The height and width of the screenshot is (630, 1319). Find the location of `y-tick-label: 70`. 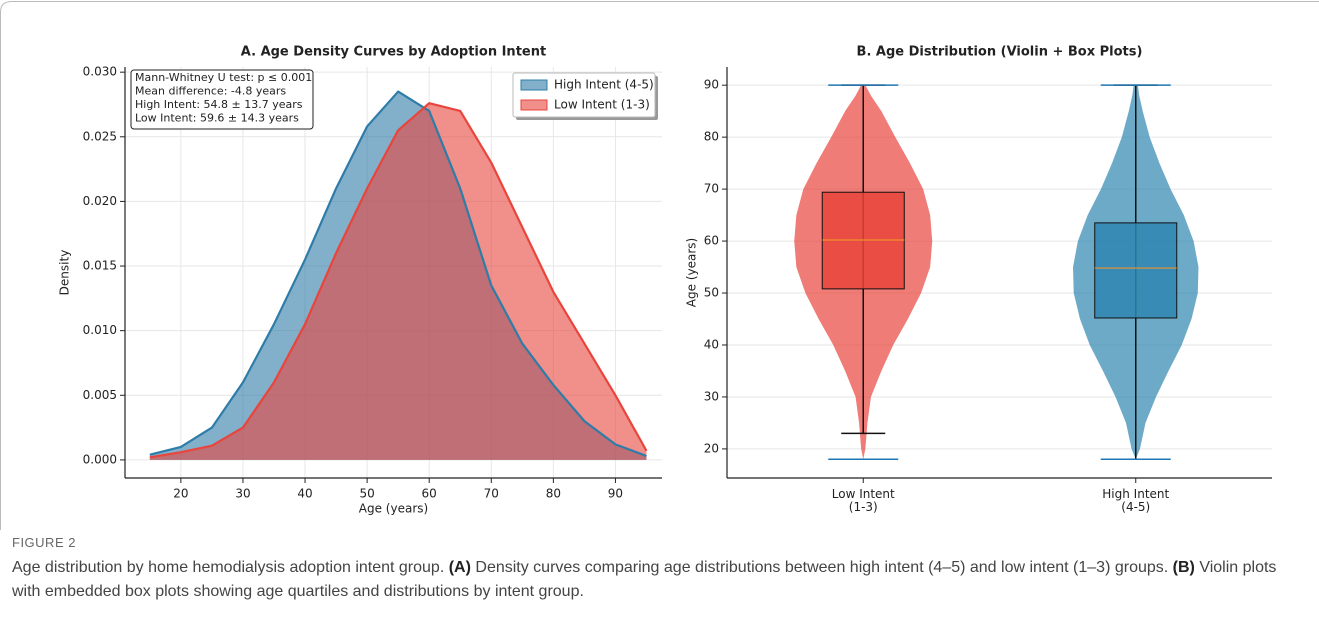

y-tick-label: 70 is located at coordinates (711, 189).